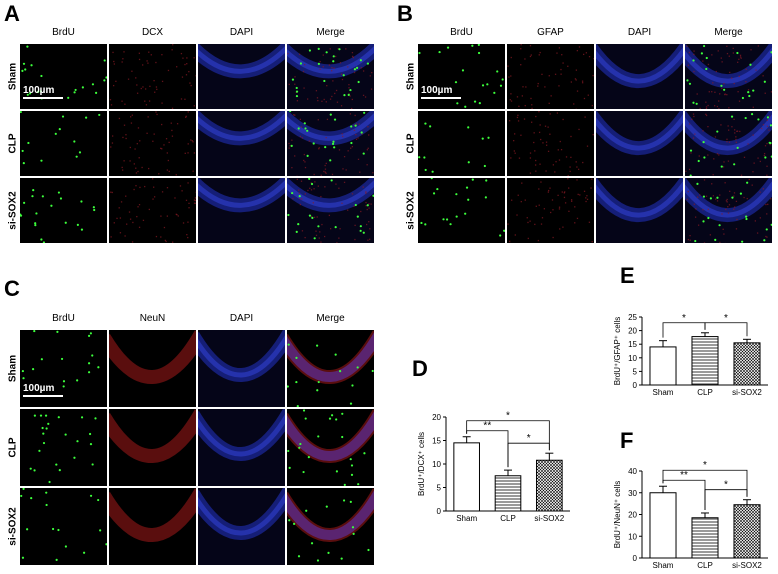  Describe the element at coordinates (461, 210) in the screenshot. I see `micrograph-b-si-sox2-brdu` at that location.